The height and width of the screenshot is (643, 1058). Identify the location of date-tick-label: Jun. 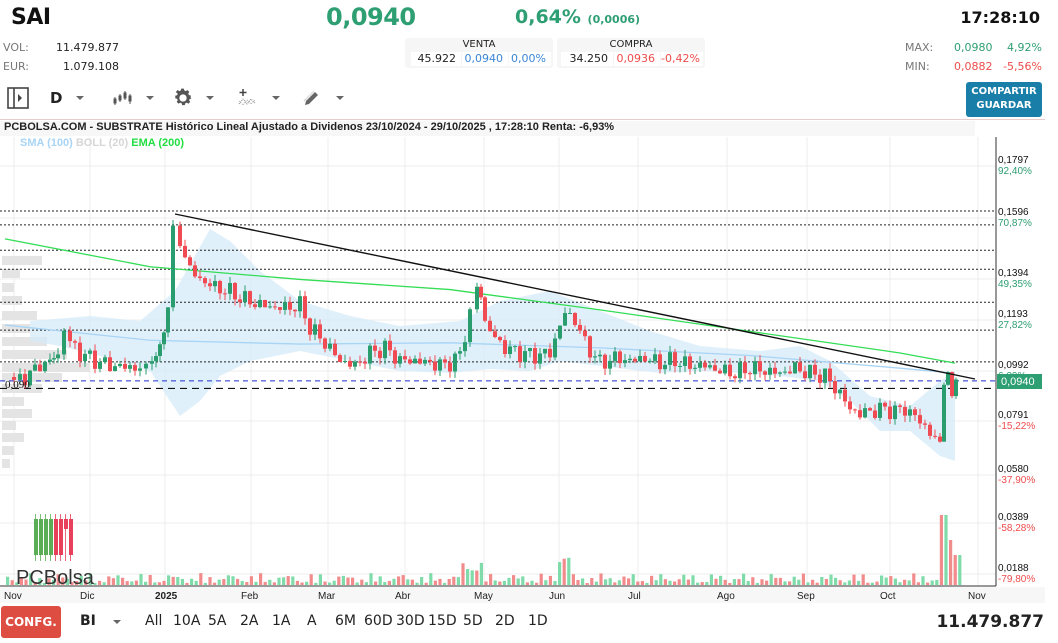
(557, 596).